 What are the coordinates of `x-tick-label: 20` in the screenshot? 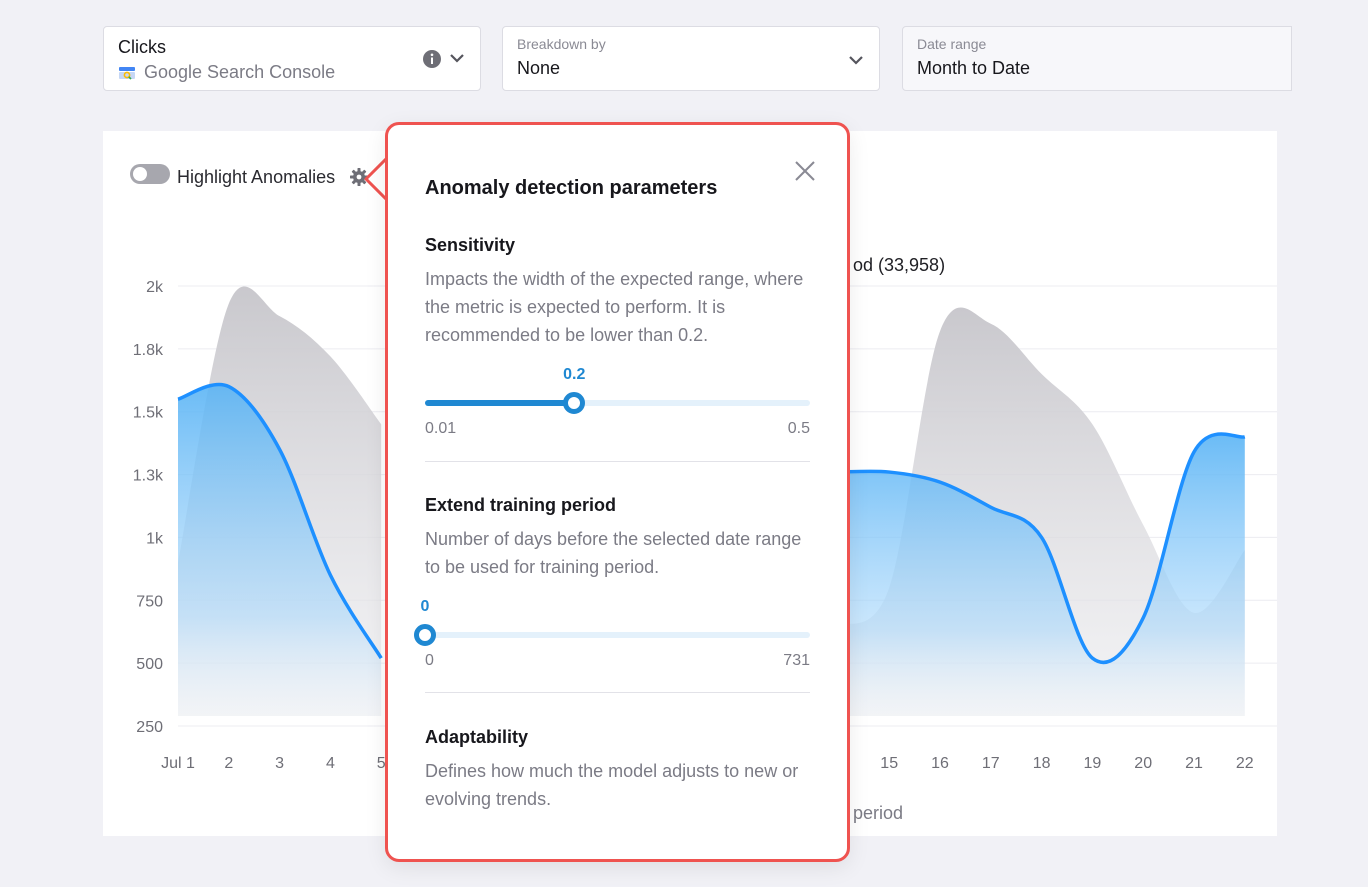 It's located at (1143, 763).